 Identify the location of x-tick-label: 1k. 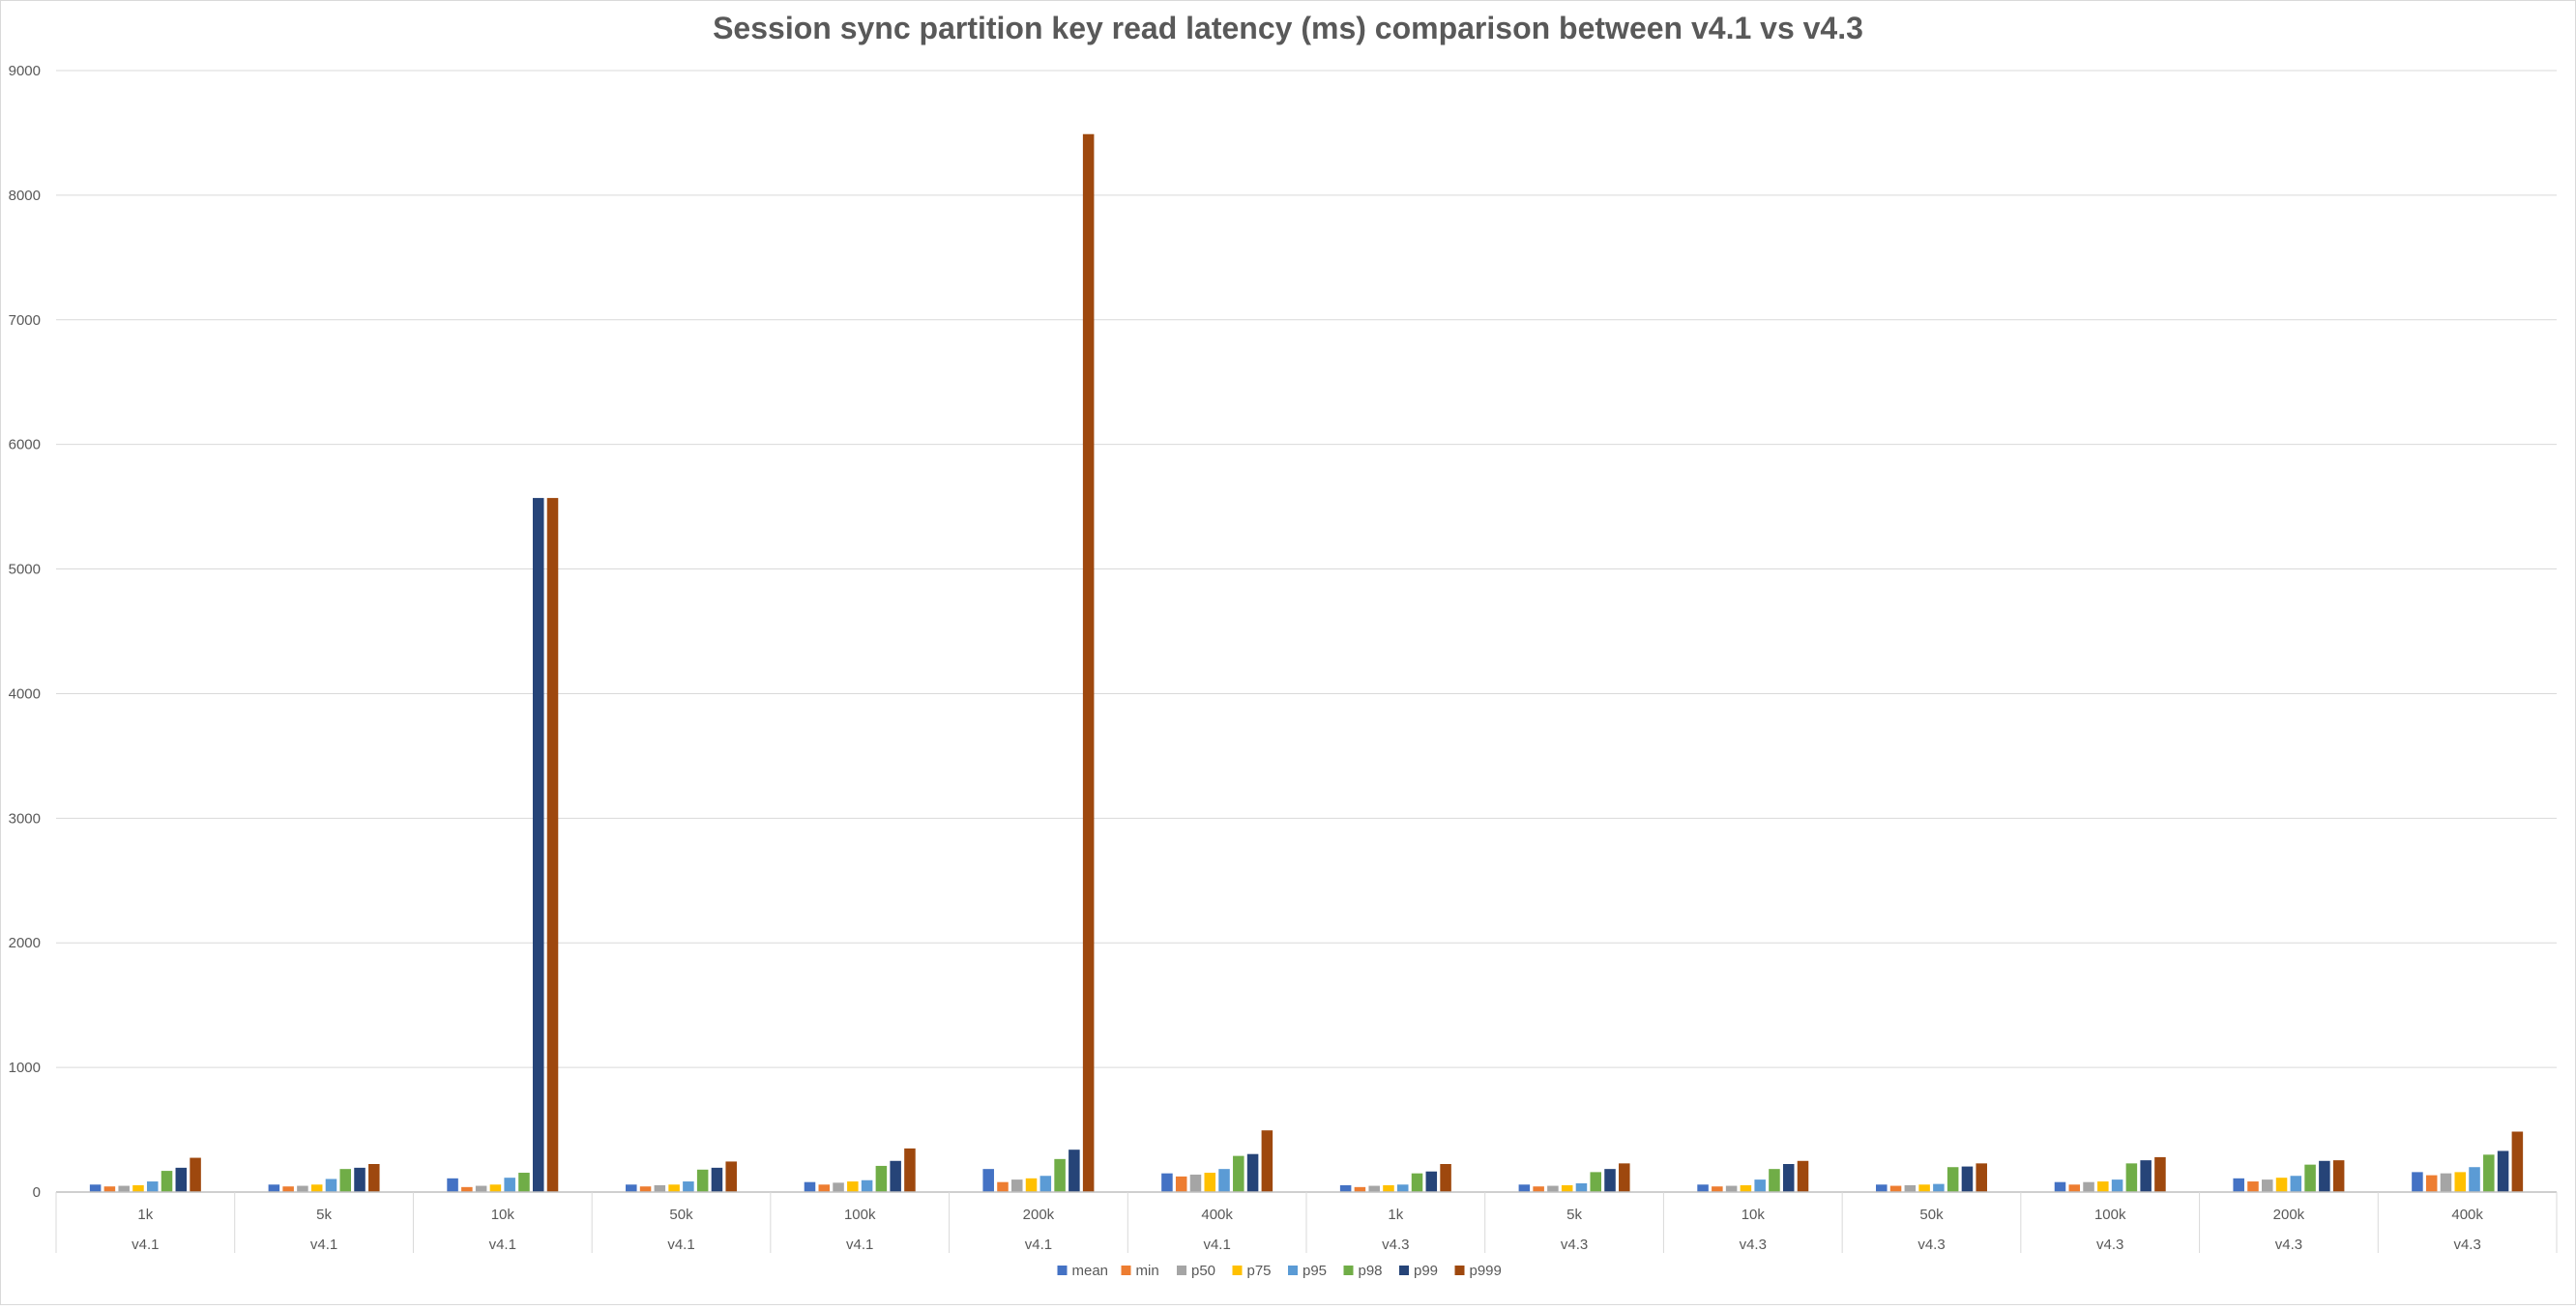
(1395, 1215).